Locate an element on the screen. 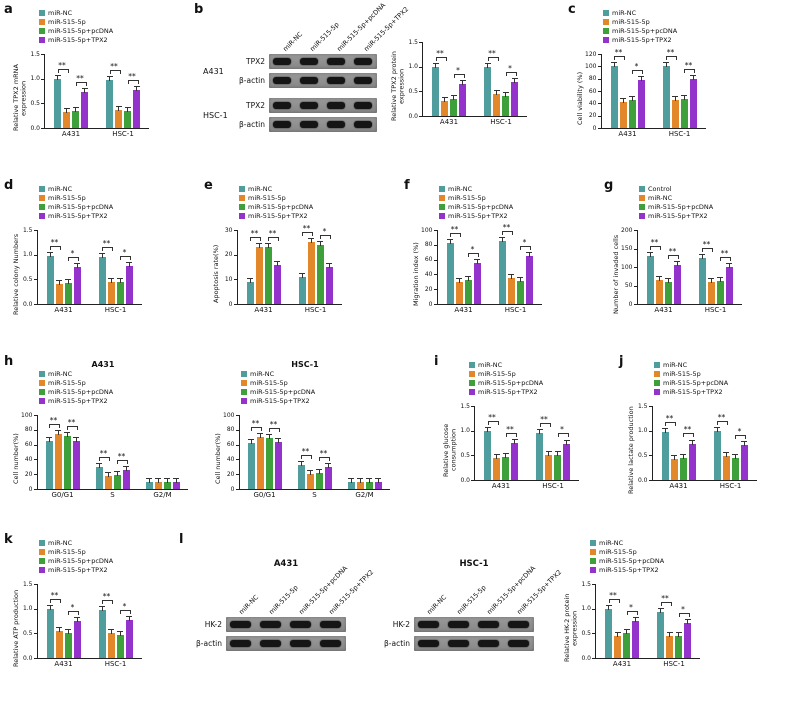 Image resolution: width=800 pixels, height=705 pixels. panel-label-g: g is located at coordinates (609, 185).